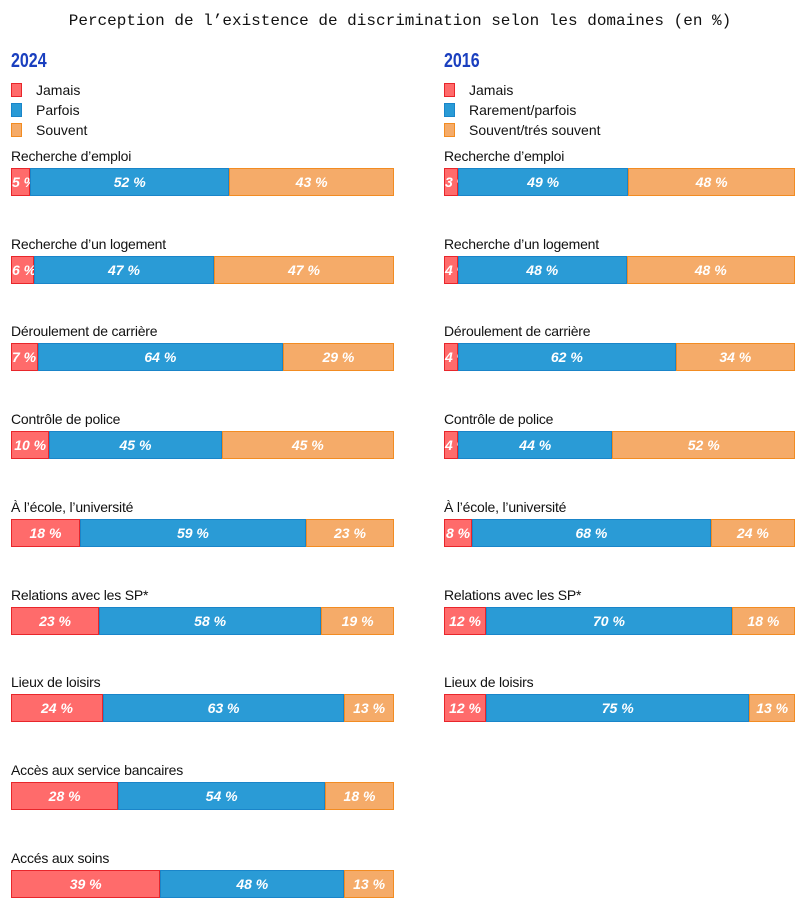 The width and height of the screenshot is (800, 918). I want to click on bar-segment-souvent: 45 %, so click(307, 445).